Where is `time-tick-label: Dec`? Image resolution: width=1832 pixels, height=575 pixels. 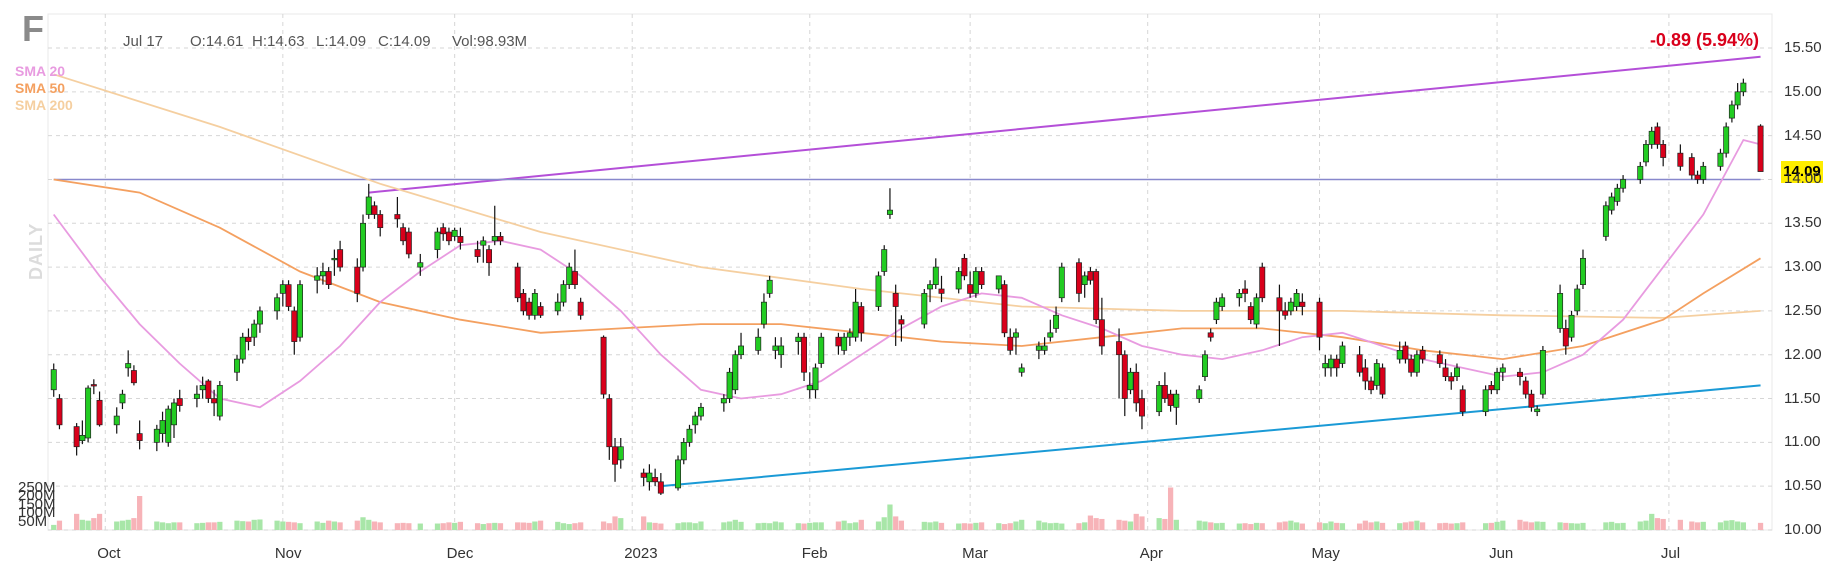 time-tick-label: Dec is located at coordinates (460, 553).